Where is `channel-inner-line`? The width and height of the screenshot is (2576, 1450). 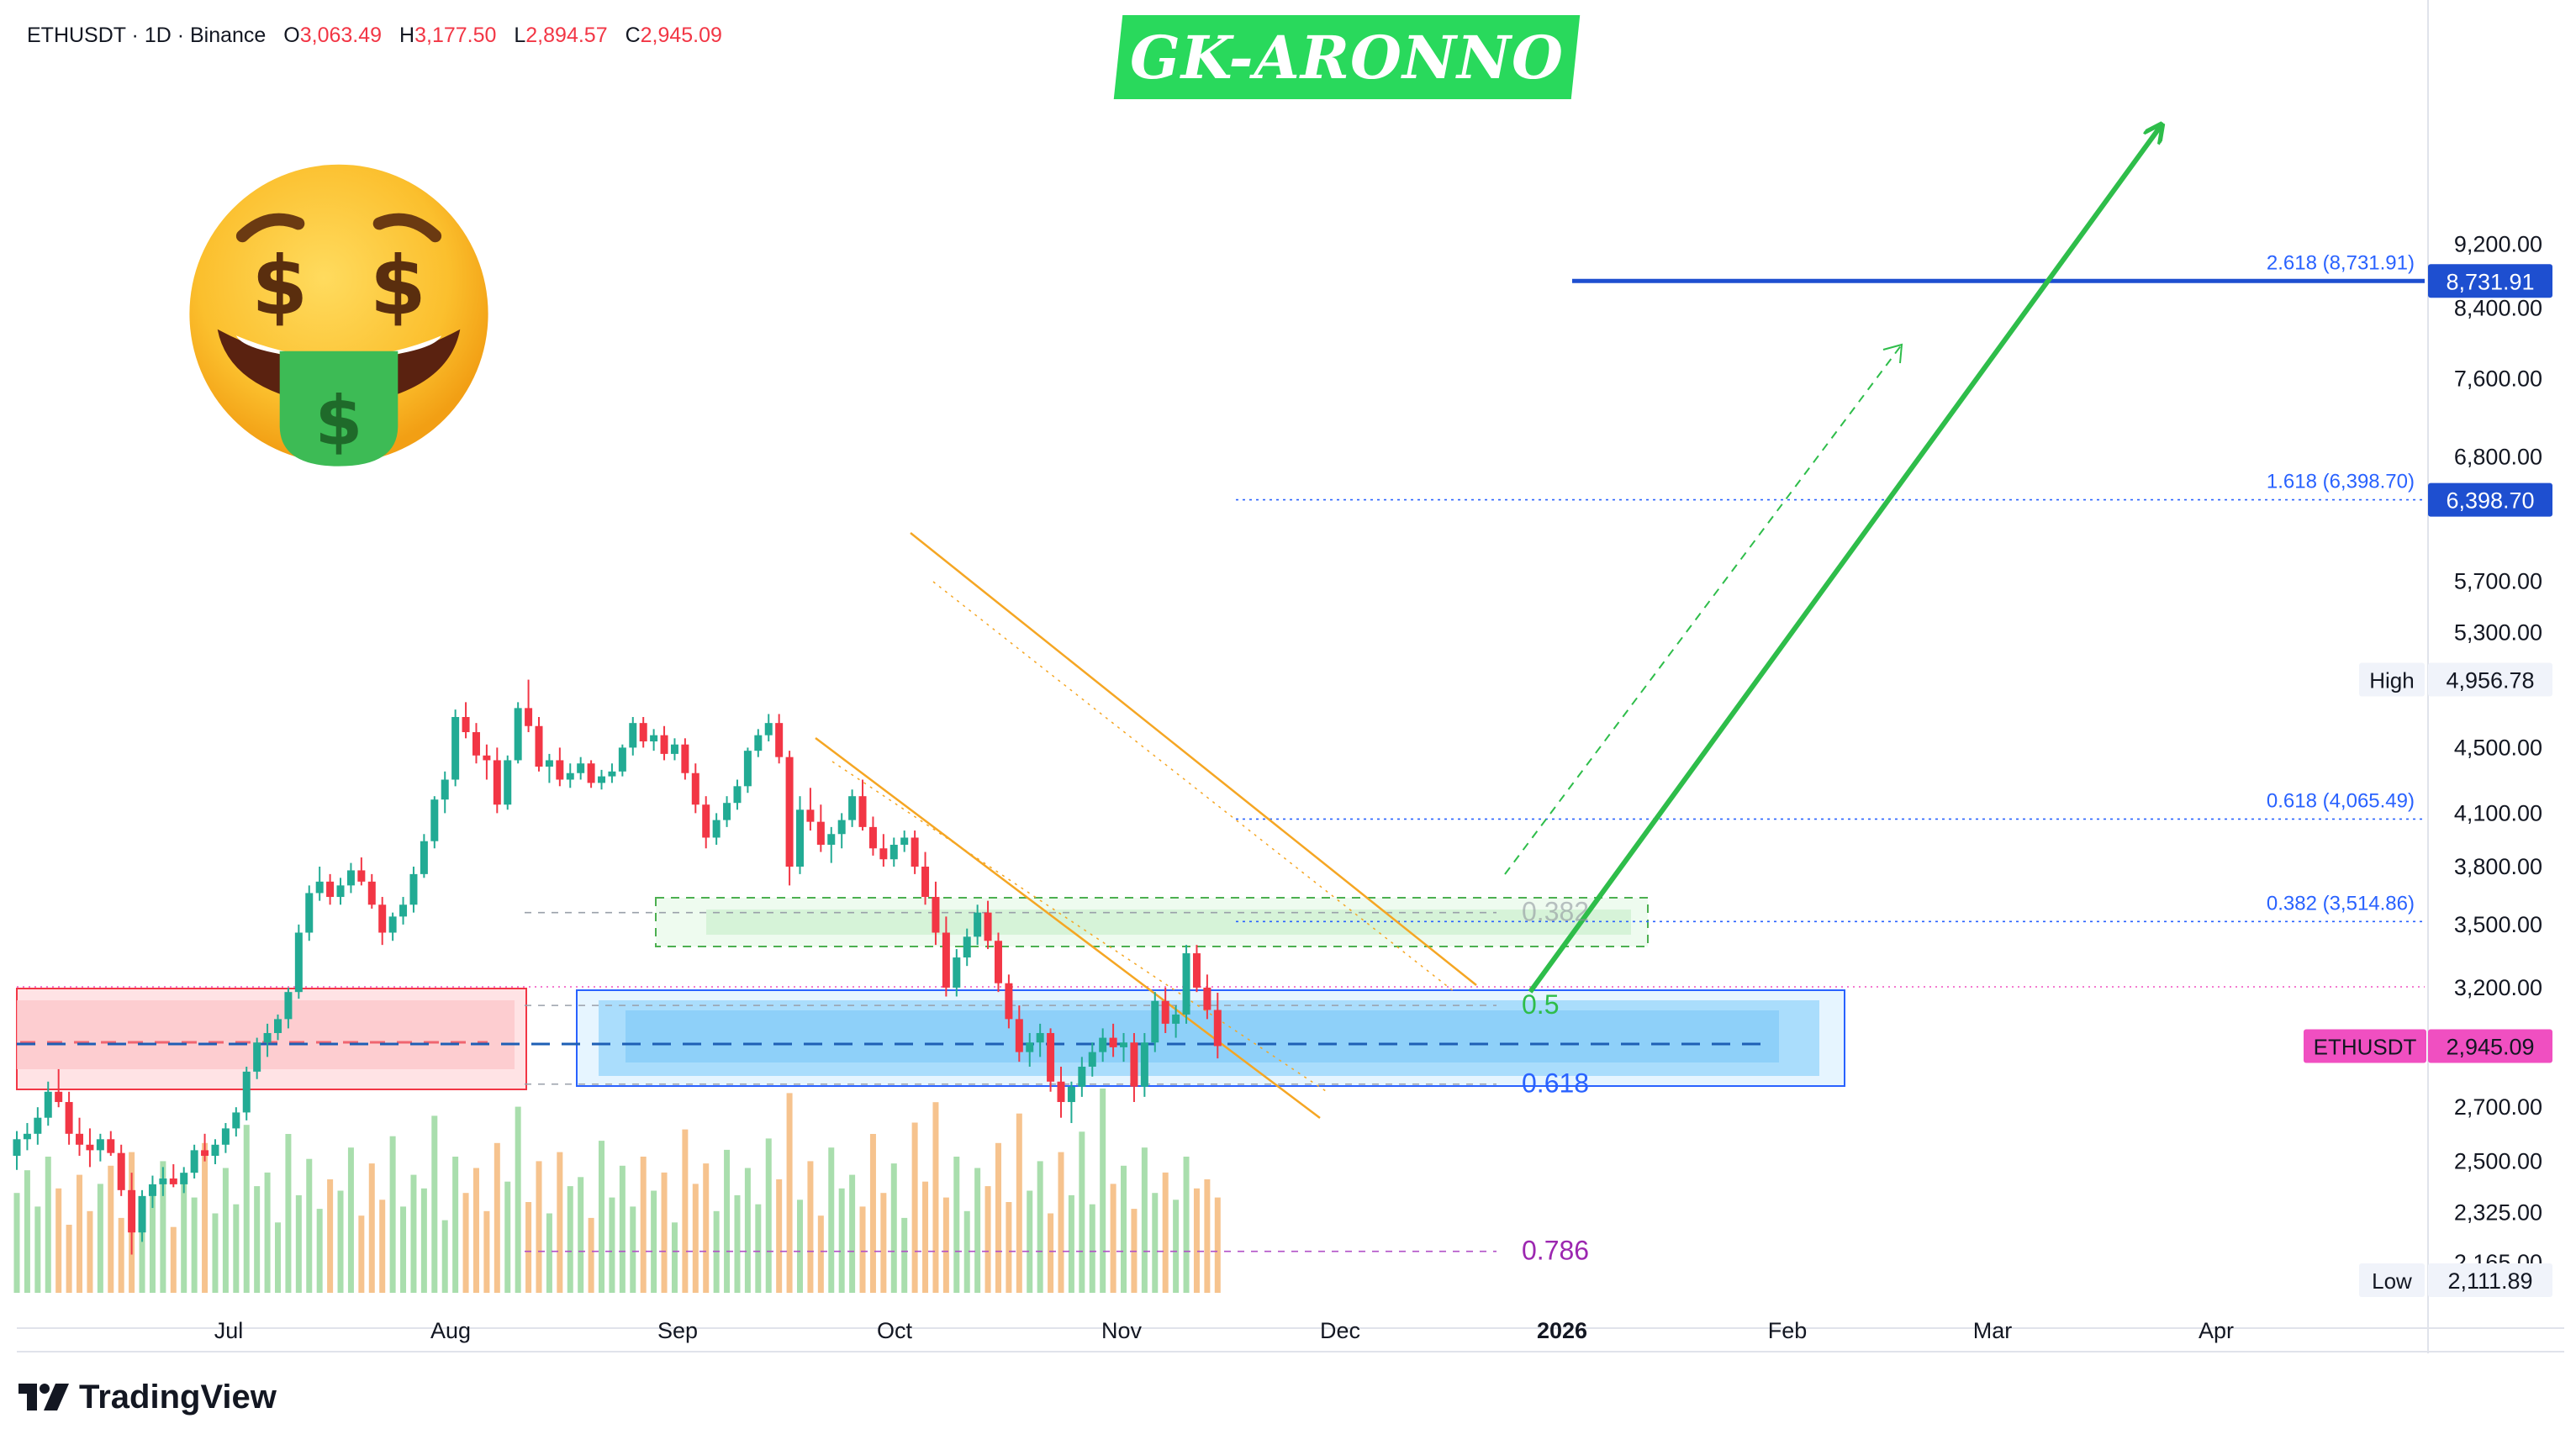
channel-inner-line is located at coordinates (1080, 928).